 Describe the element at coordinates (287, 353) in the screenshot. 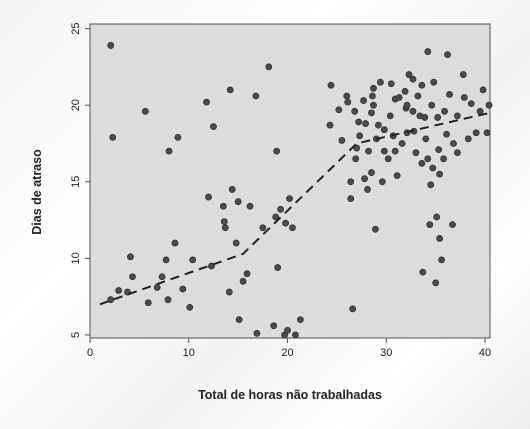

I see `x-tick-label: 20` at that location.